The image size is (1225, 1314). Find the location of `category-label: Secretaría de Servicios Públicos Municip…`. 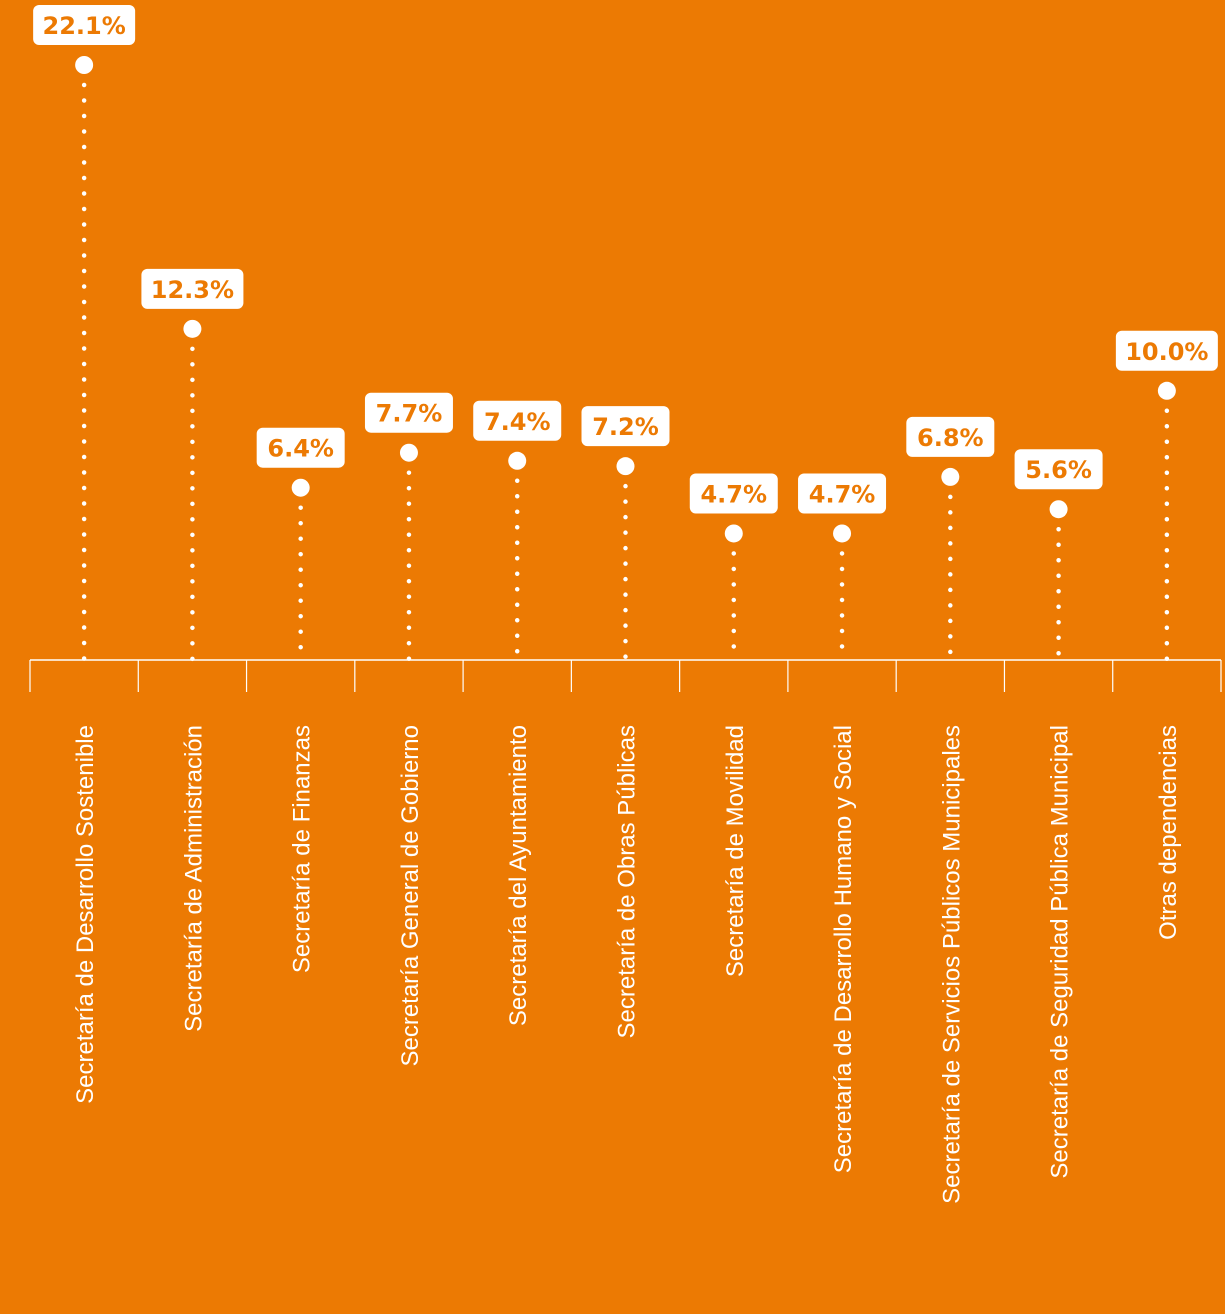

category-label: Secretaría de Servicios Públicos Municip… is located at coordinates (951, 964).